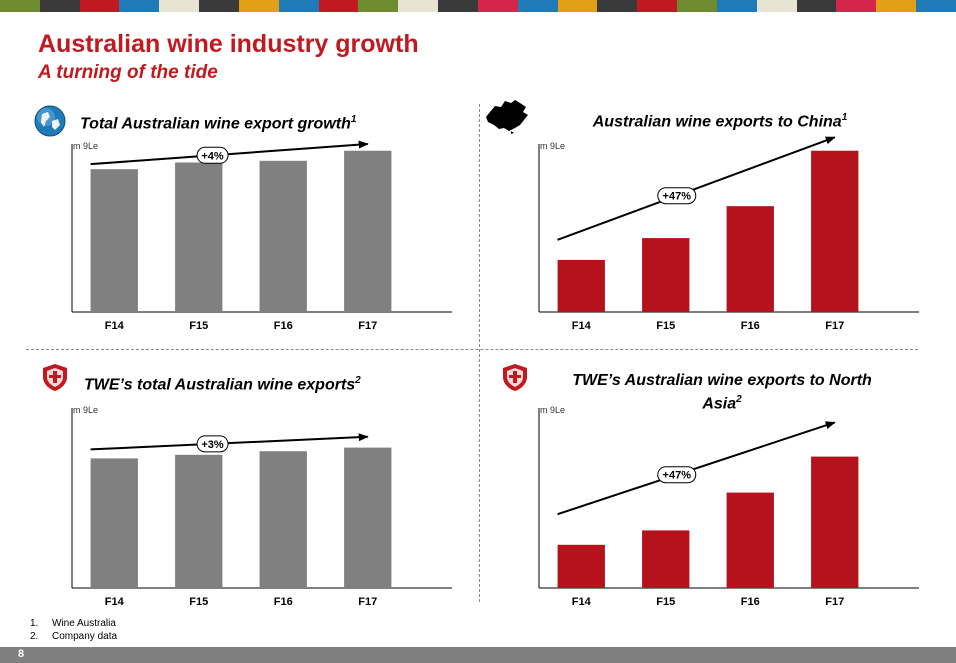 The height and width of the screenshot is (663, 956). Describe the element at coordinates (472, 349) in the screenshot. I see `horizontal-divider` at that location.